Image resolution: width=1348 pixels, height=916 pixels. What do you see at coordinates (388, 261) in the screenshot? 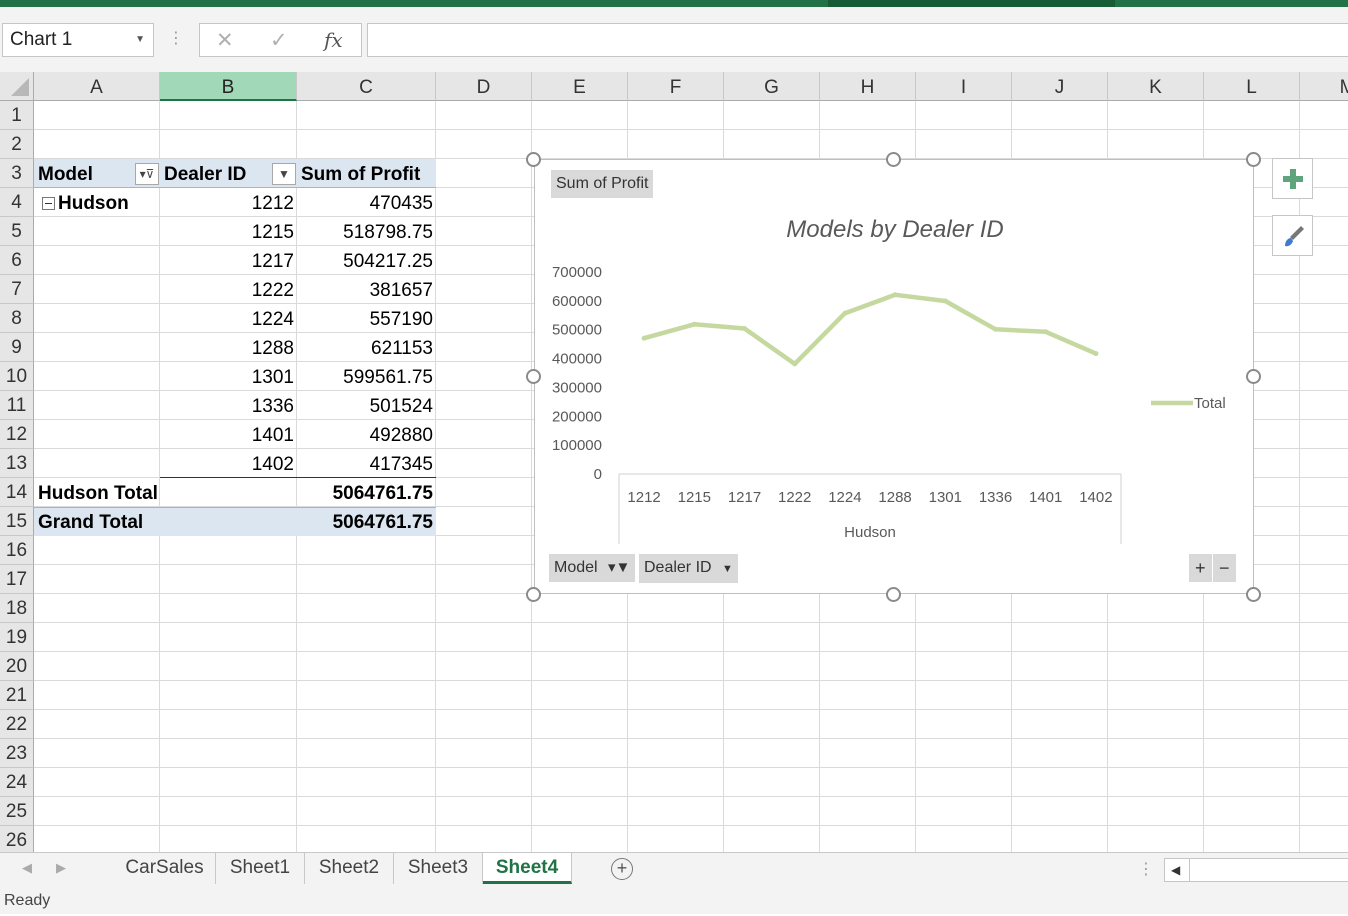
I see `pivot-profit-cell: 504217.25` at bounding box center [388, 261].